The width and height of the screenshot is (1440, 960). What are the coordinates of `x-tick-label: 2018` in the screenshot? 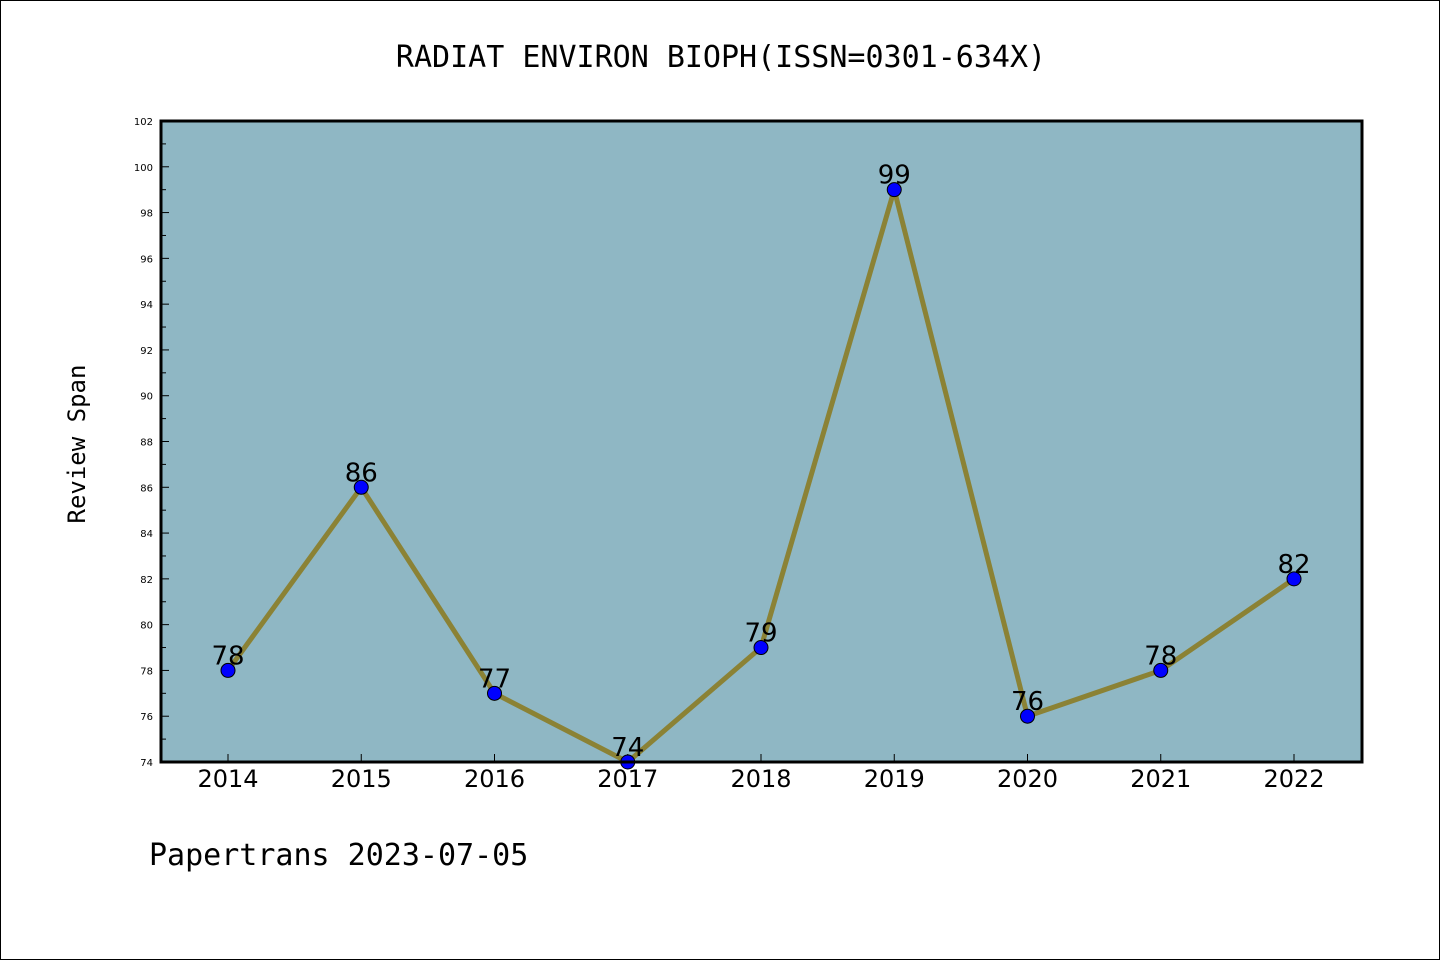 It's located at (760, 779).